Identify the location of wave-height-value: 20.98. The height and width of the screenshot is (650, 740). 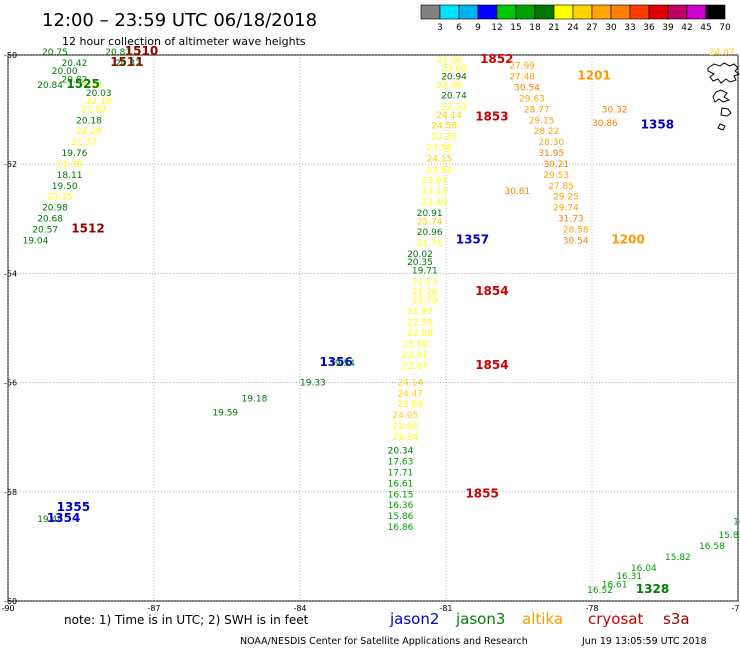
(55, 209).